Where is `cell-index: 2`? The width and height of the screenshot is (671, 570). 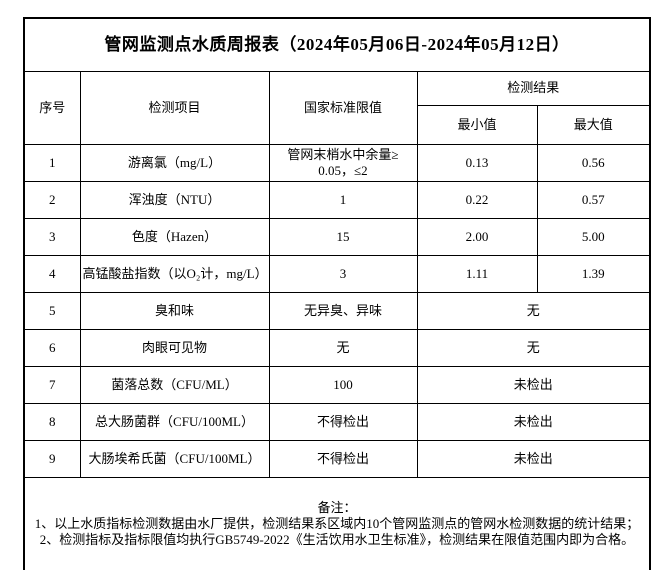 cell-index: 2 is located at coordinates (52, 200).